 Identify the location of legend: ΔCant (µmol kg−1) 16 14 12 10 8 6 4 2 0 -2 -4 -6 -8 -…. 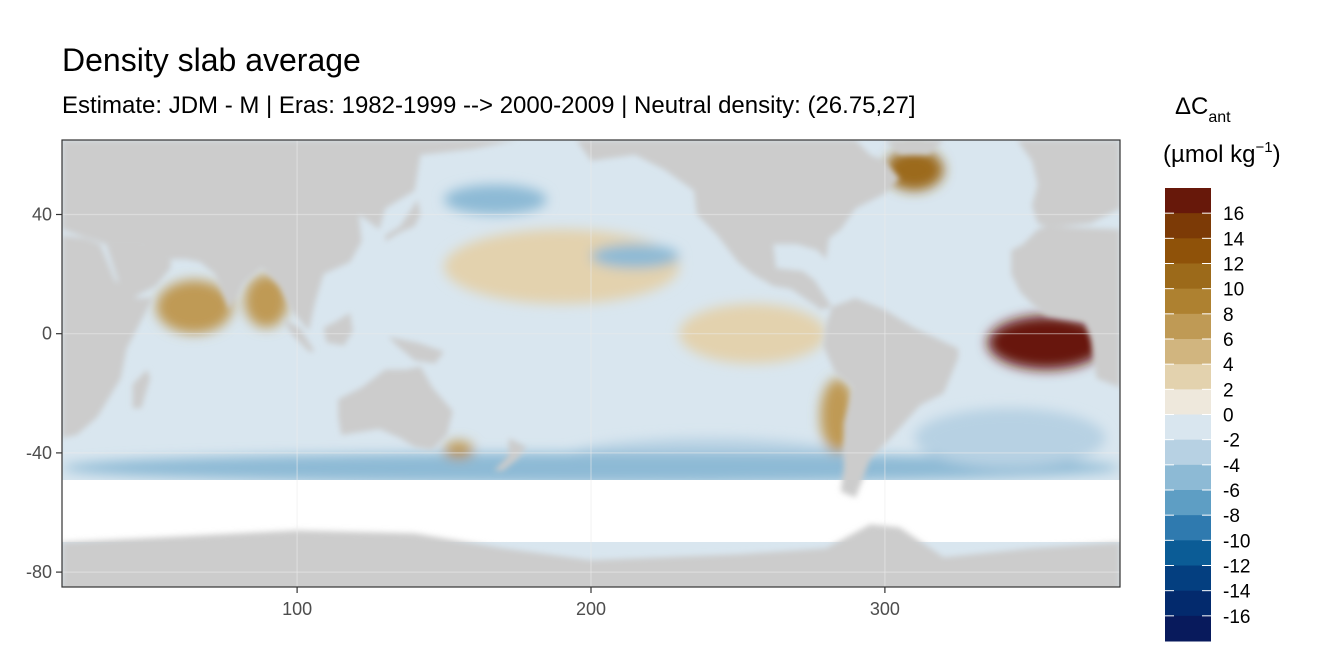
(1222, 367).